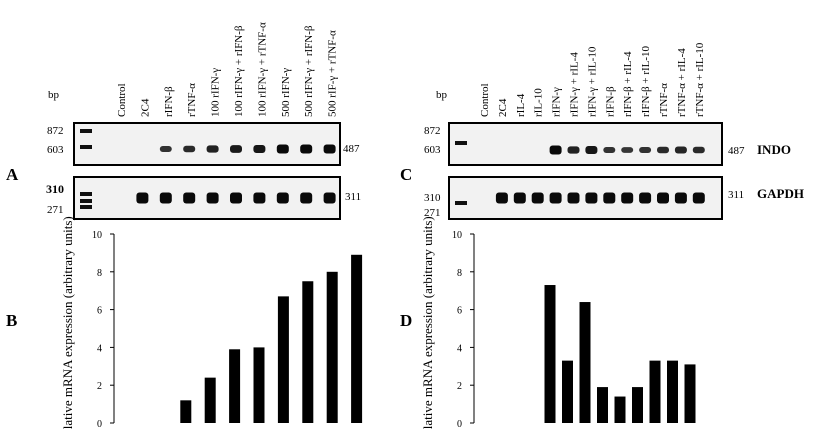  What do you see at coordinates (239, 71) in the screenshot?
I see `left-lane-label: 100 rIFN-γ + rIFN-β` at bounding box center [239, 71].